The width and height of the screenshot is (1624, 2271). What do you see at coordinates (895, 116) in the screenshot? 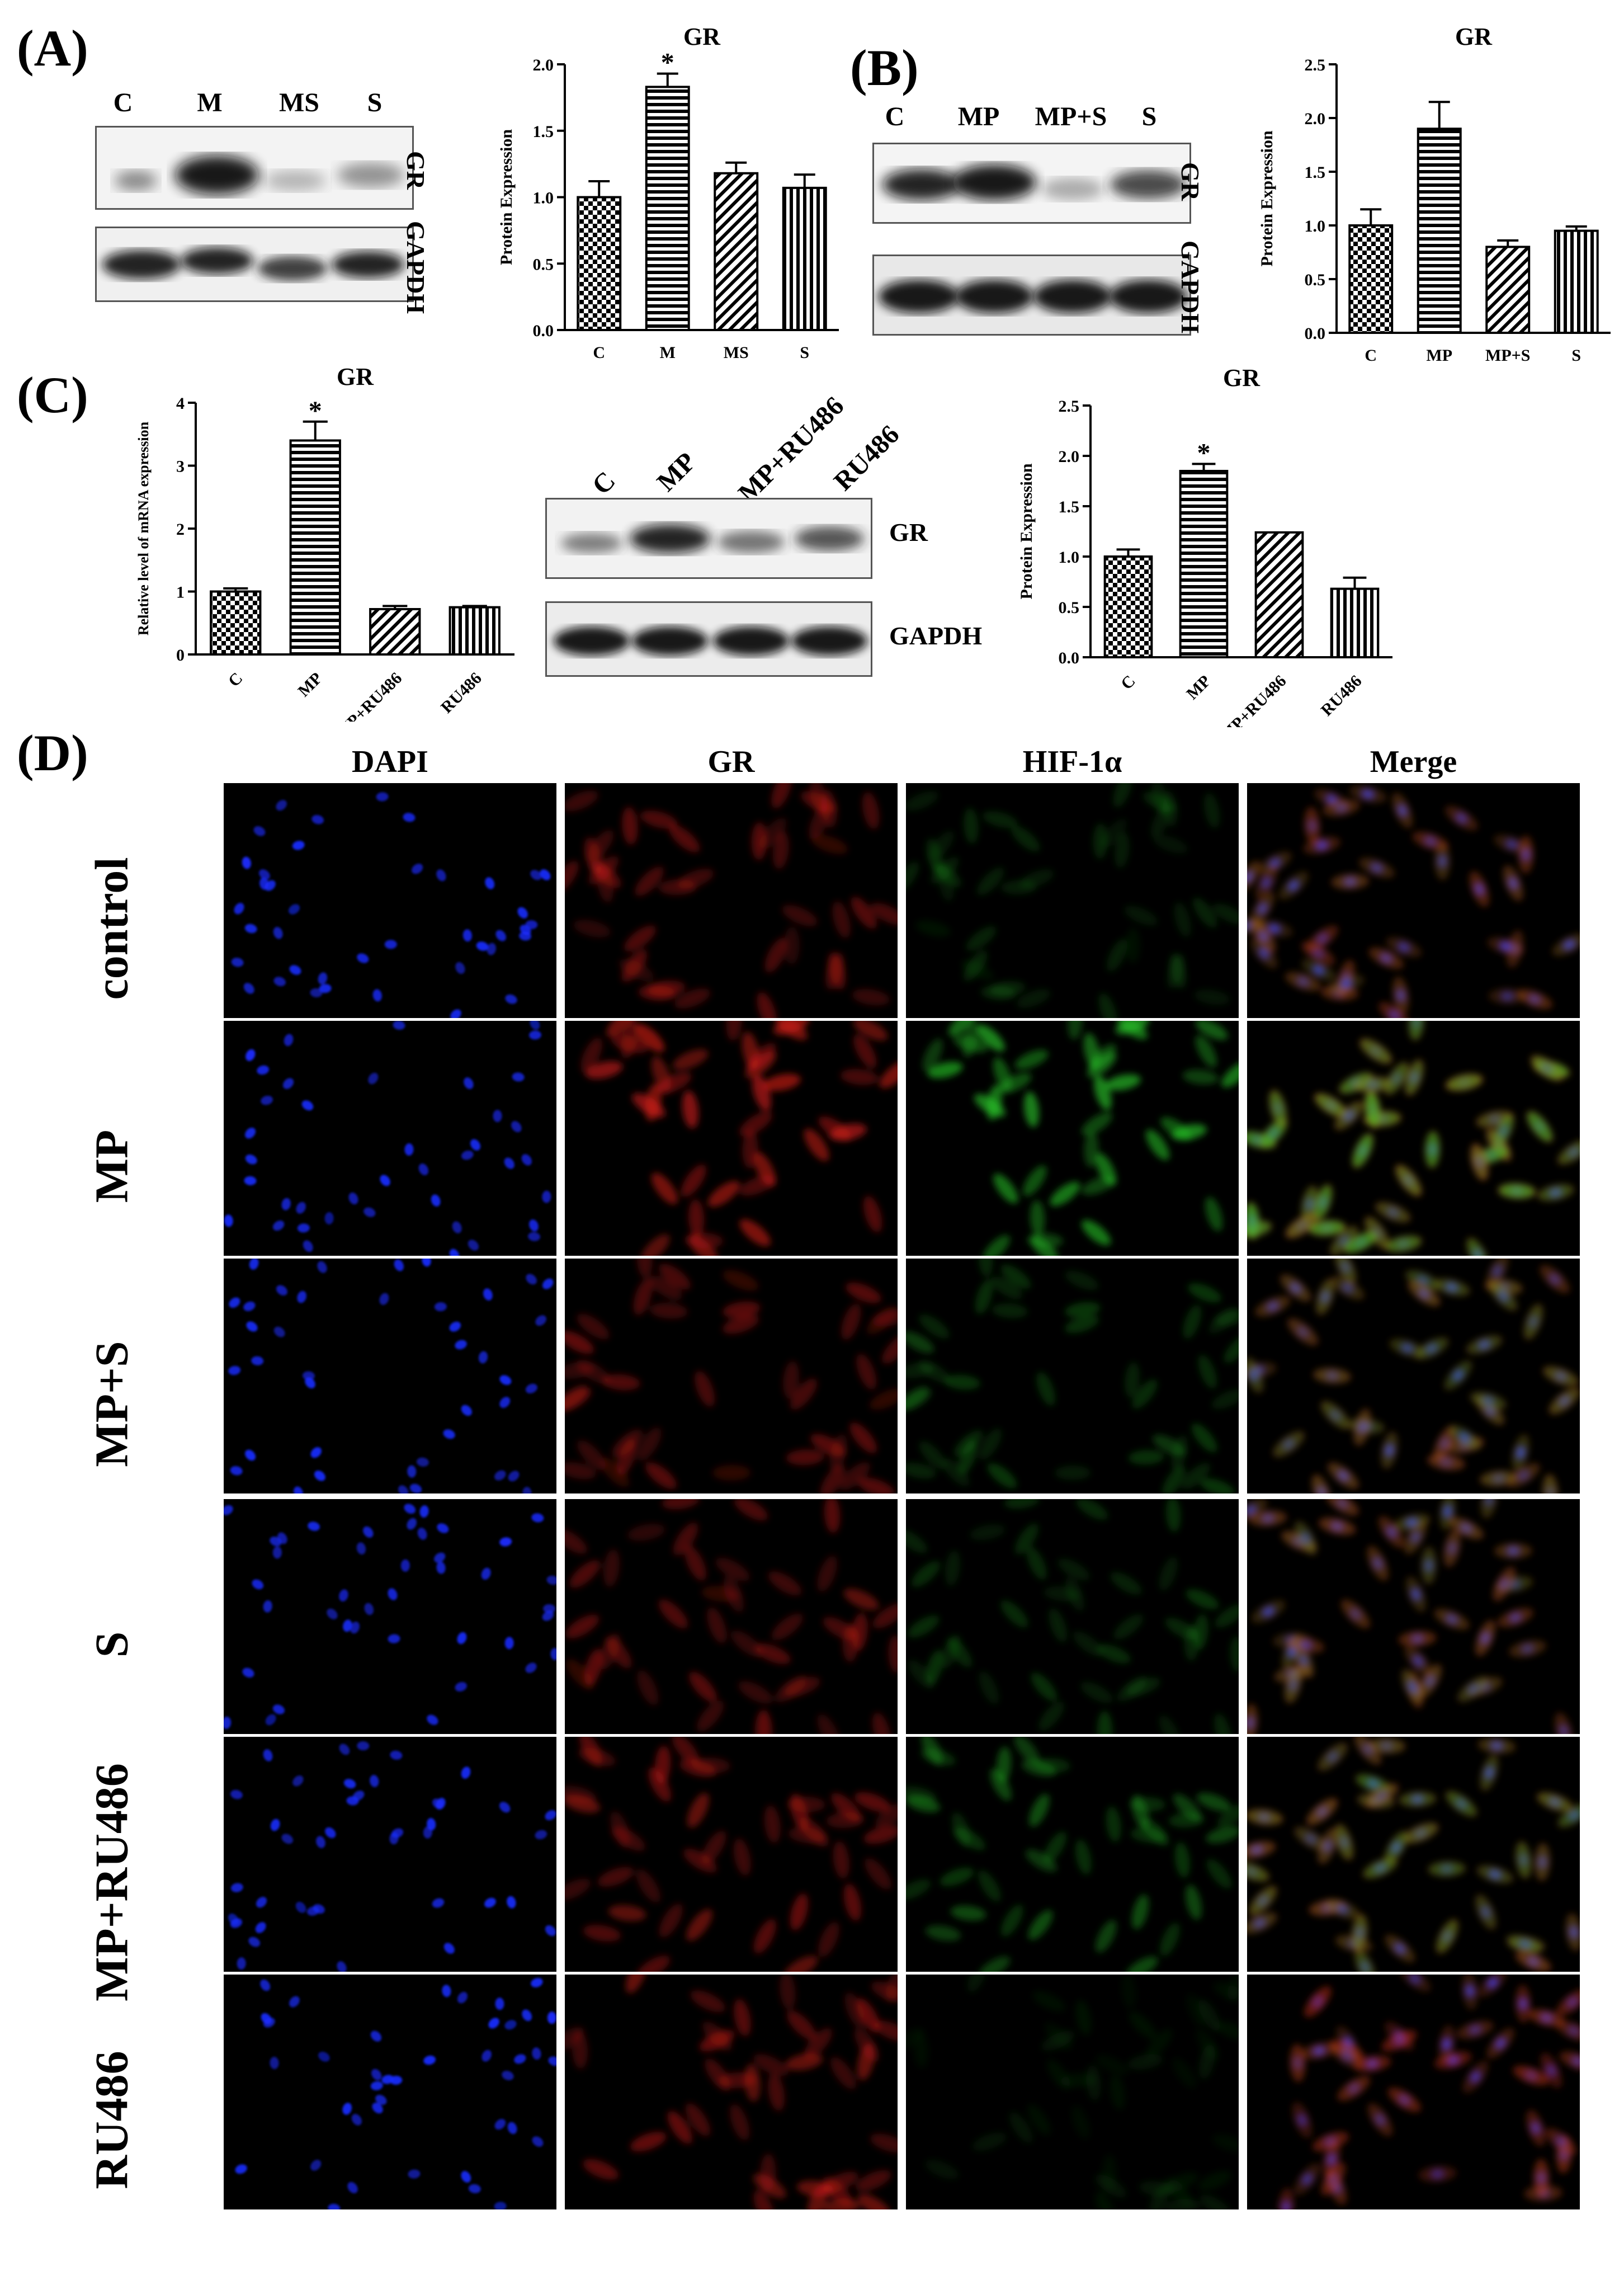
I see `lane-label: C` at bounding box center [895, 116].